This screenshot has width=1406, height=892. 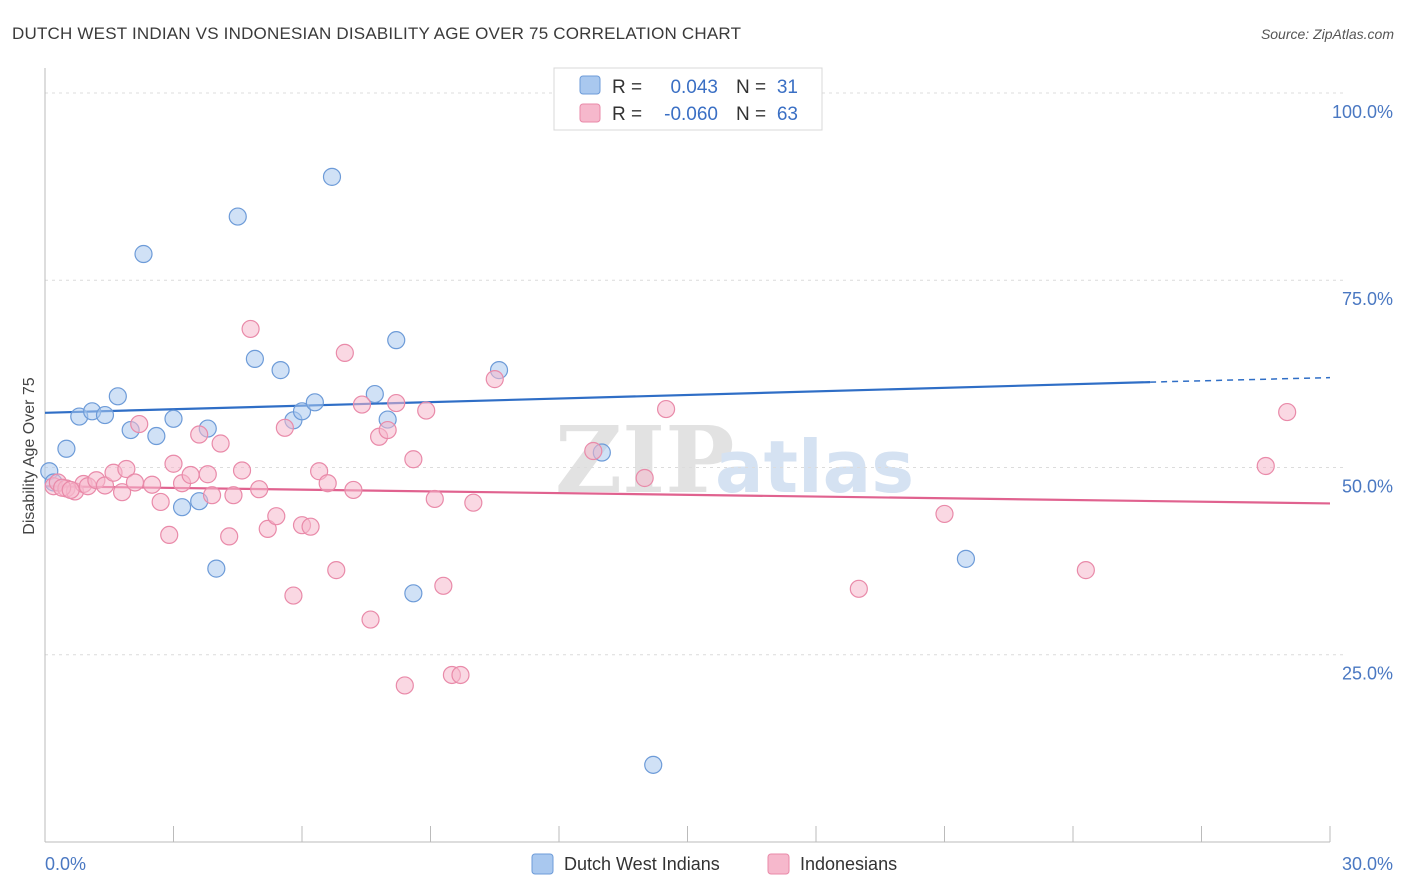 What do you see at coordinates (29, 456) in the screenshot?
I see `y-axis-title: Disability Age Over 75` at bounding box center [29, 456].